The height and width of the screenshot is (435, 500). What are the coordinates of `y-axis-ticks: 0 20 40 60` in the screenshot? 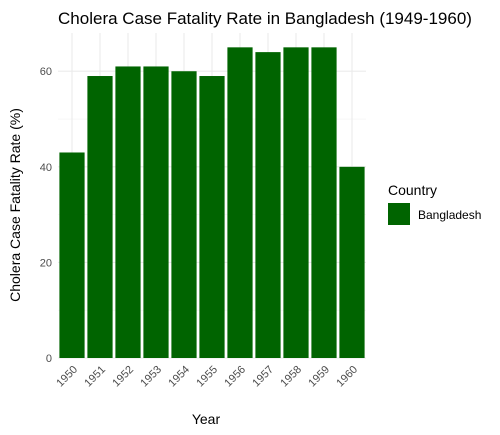 It's located at (46, 215).